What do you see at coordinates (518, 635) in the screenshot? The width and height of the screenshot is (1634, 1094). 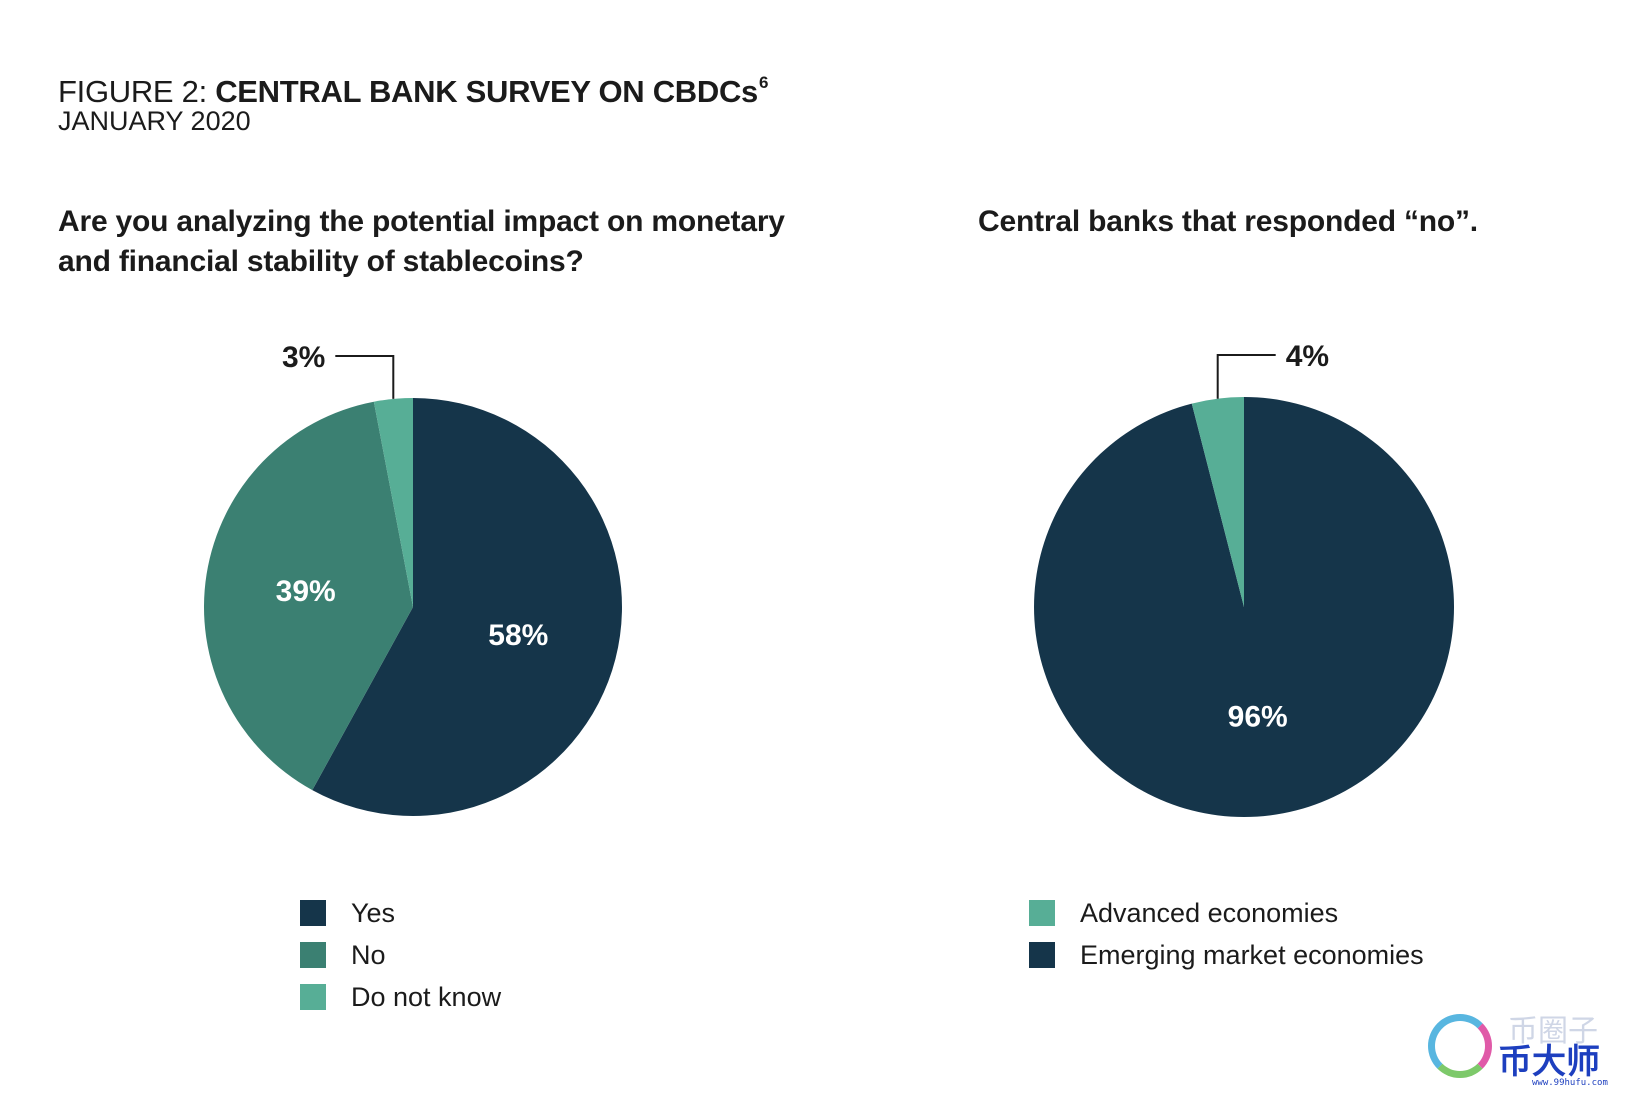 I see `data-label: 58%` at bounding box center [518, 635].